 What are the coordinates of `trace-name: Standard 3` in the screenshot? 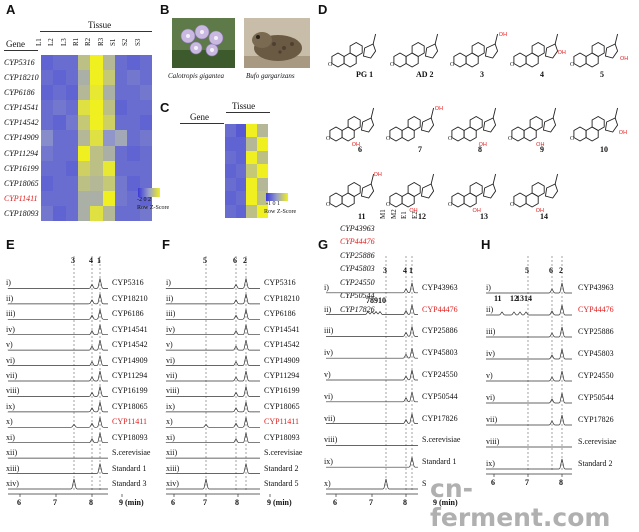 It's located at (129, 483).